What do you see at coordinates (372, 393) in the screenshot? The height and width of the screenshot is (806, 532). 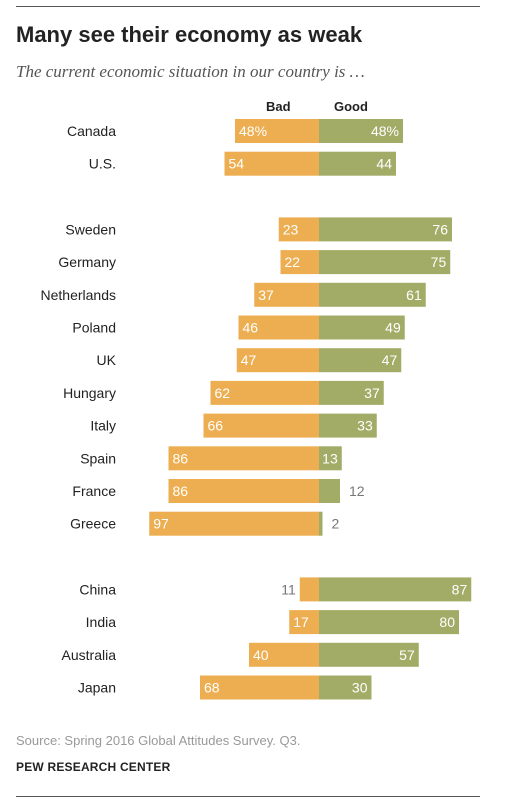 I see `value-label-good-hungary: 37` at bounding box center [372, 393].